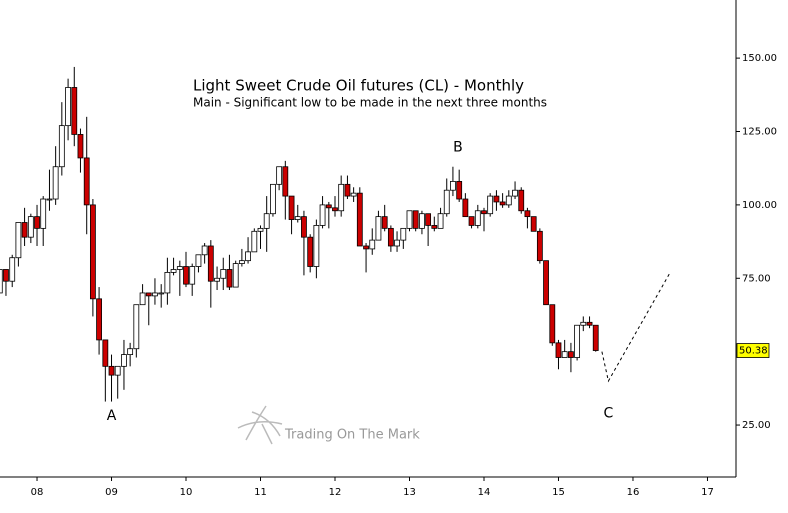 The width and height of the screenshot is (788, 513). I want to click on x-tick-label: 16, so click(633, 492).